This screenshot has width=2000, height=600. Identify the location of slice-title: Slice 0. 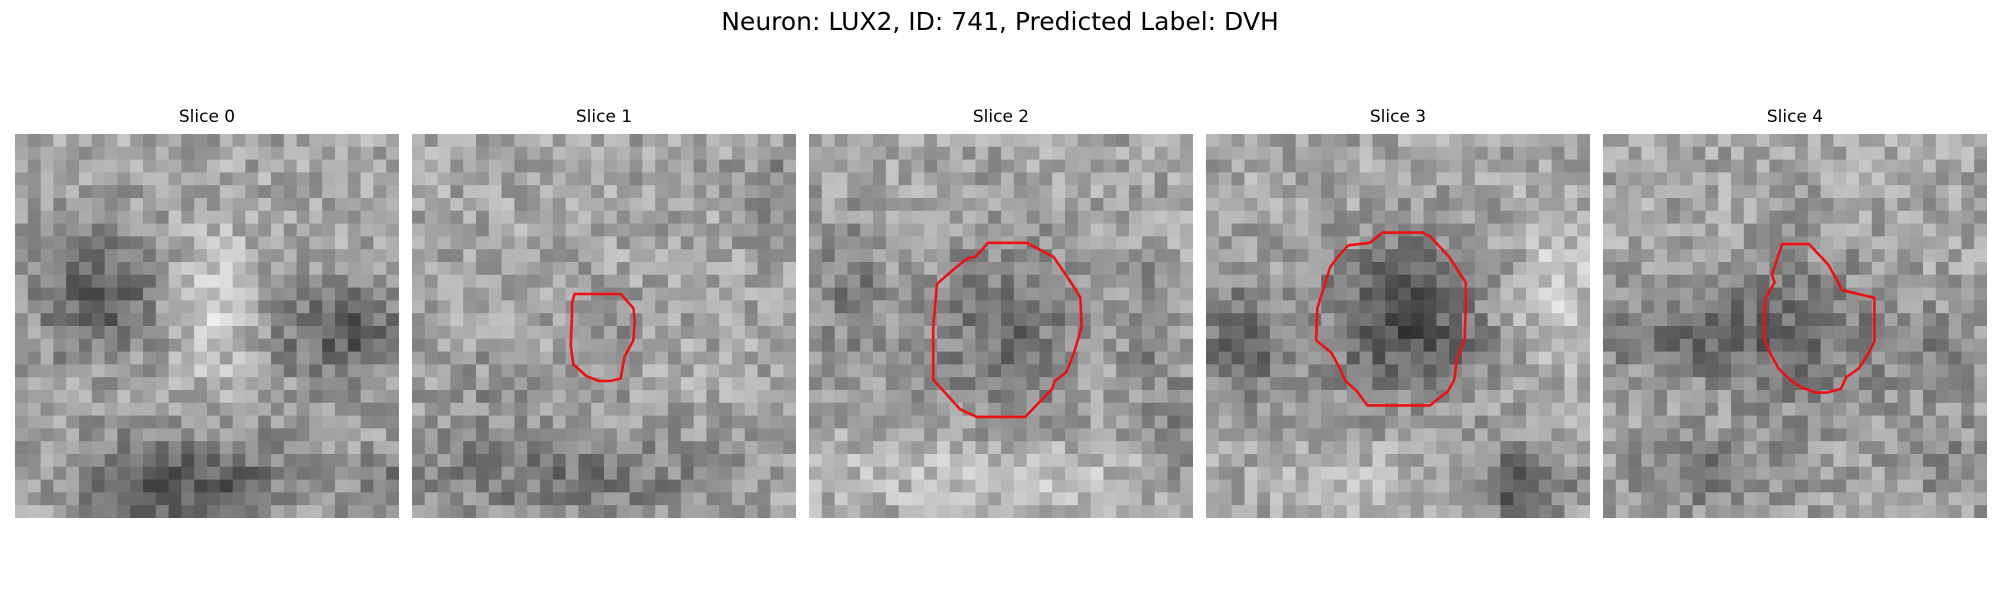
(207, 117).